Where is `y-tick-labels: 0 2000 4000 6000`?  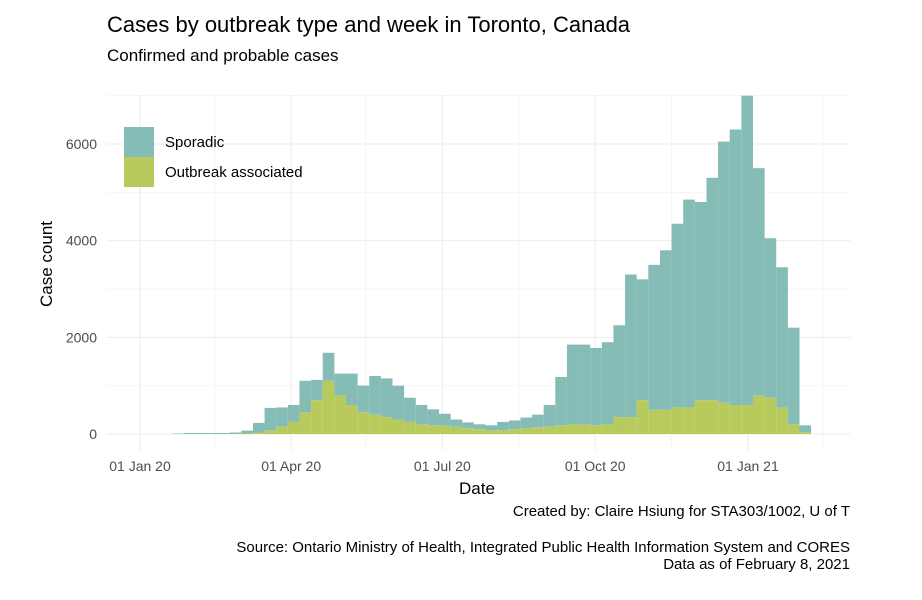 y-tick-labels: 0 2000 4000 6000 is located at coordinates (81, 289).